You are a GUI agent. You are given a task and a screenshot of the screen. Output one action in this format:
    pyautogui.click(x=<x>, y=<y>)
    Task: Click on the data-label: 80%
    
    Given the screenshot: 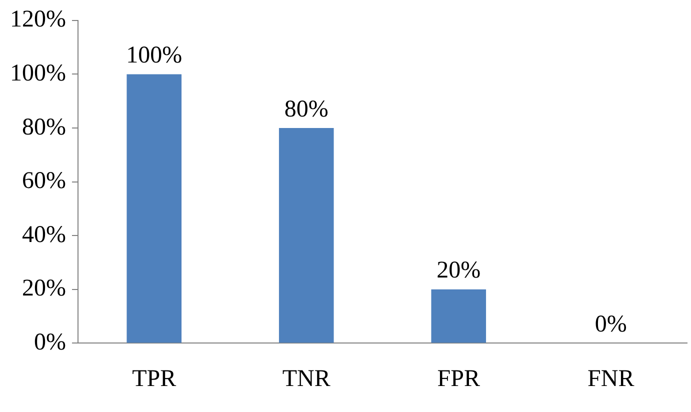 What is the action you would take?
    pyautogui.click(x=306, y=109)
    